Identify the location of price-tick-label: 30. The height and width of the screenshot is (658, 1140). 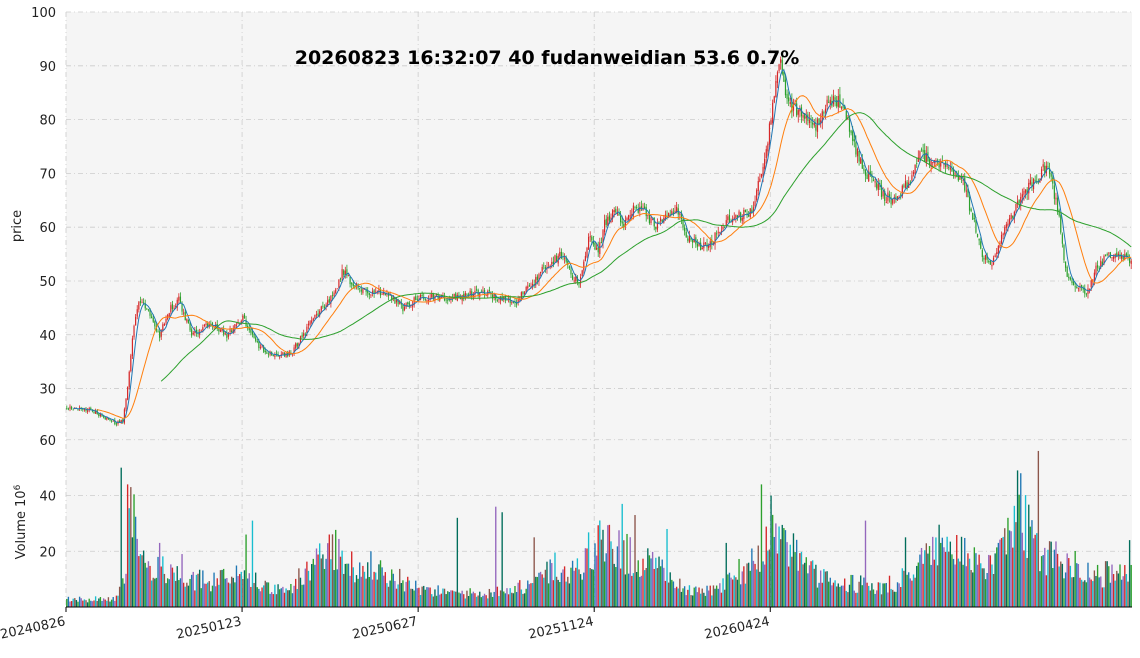
(47, 390).